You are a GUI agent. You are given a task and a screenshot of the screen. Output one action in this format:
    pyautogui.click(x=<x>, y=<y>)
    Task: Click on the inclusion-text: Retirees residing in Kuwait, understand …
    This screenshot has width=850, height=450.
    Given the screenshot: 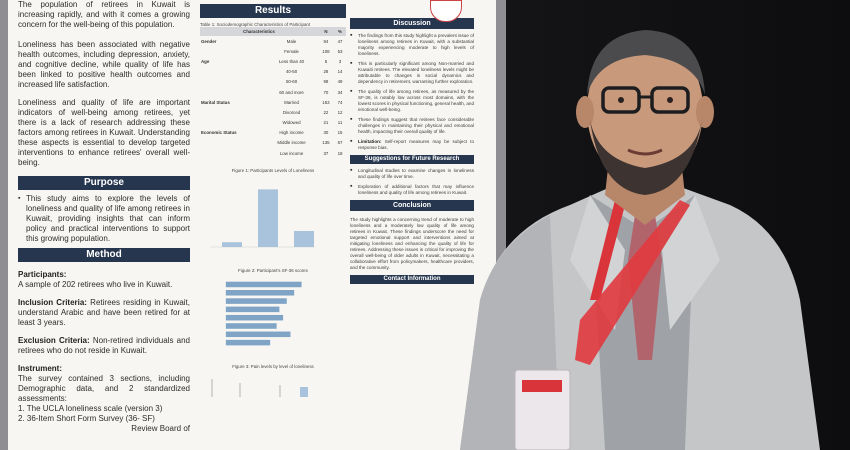 What is the action you would take?
    pyautogui.click(x=104, y=312)
    